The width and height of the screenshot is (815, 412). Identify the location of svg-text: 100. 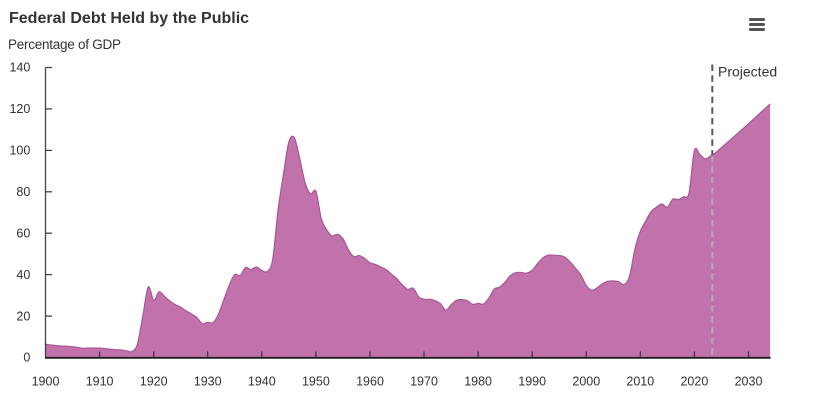
(19, 151).